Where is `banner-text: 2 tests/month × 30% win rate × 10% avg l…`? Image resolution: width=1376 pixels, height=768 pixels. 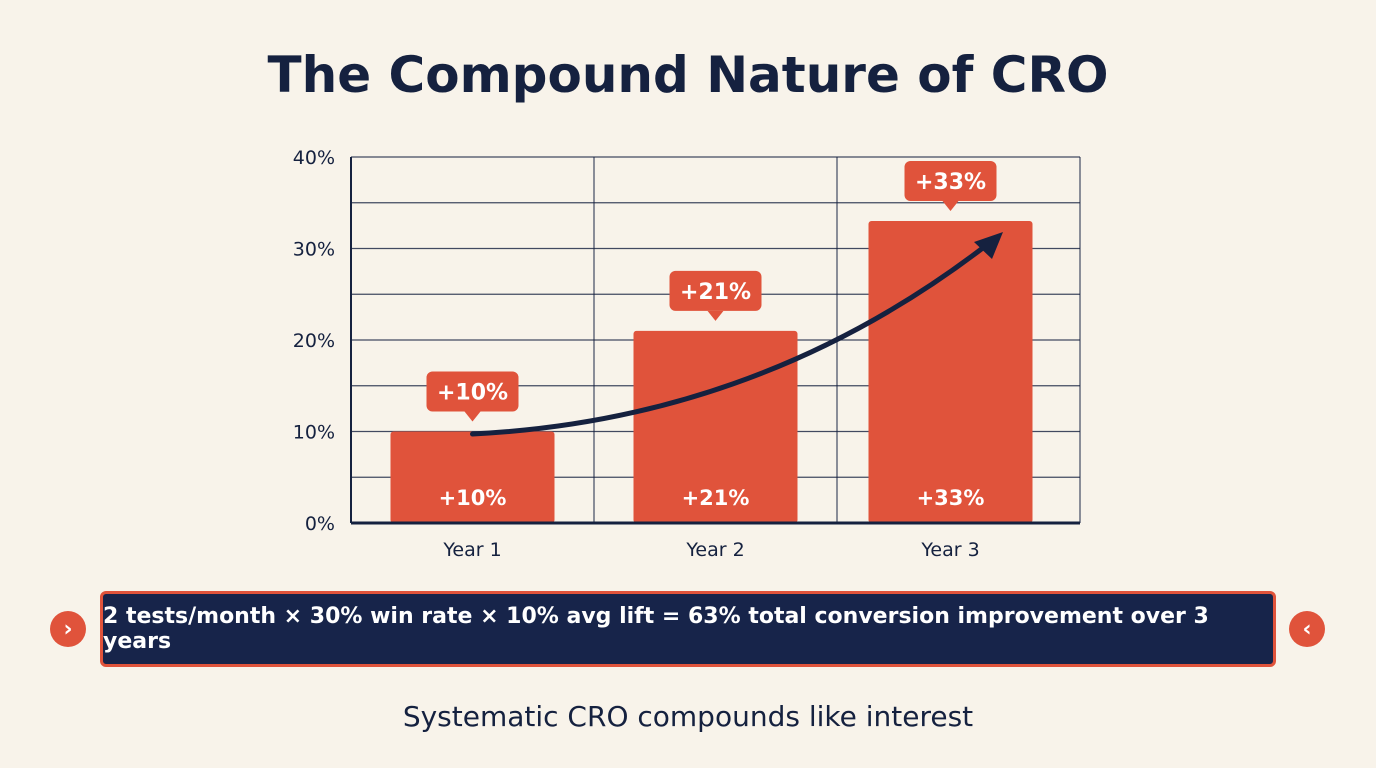 banner-text: 2 tests/month × 30% win rate × 10% avg l… is located at coordinates (656, 629).